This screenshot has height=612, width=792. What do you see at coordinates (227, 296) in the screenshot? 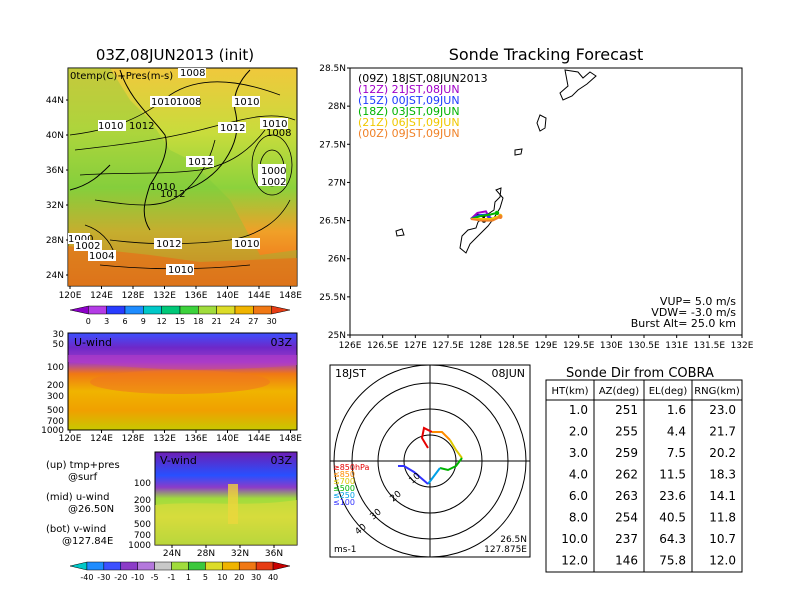
I see `map-x-tick-label: 140E` at bounding box center [227, 296].